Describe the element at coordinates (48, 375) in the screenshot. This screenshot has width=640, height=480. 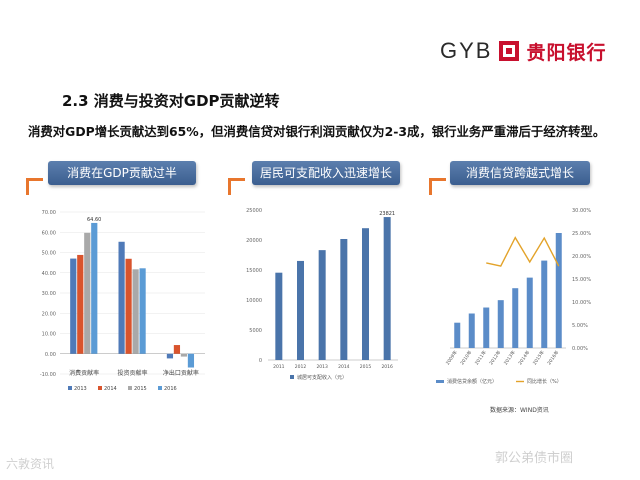
I see `y-tick-label: -10.00` at that location.